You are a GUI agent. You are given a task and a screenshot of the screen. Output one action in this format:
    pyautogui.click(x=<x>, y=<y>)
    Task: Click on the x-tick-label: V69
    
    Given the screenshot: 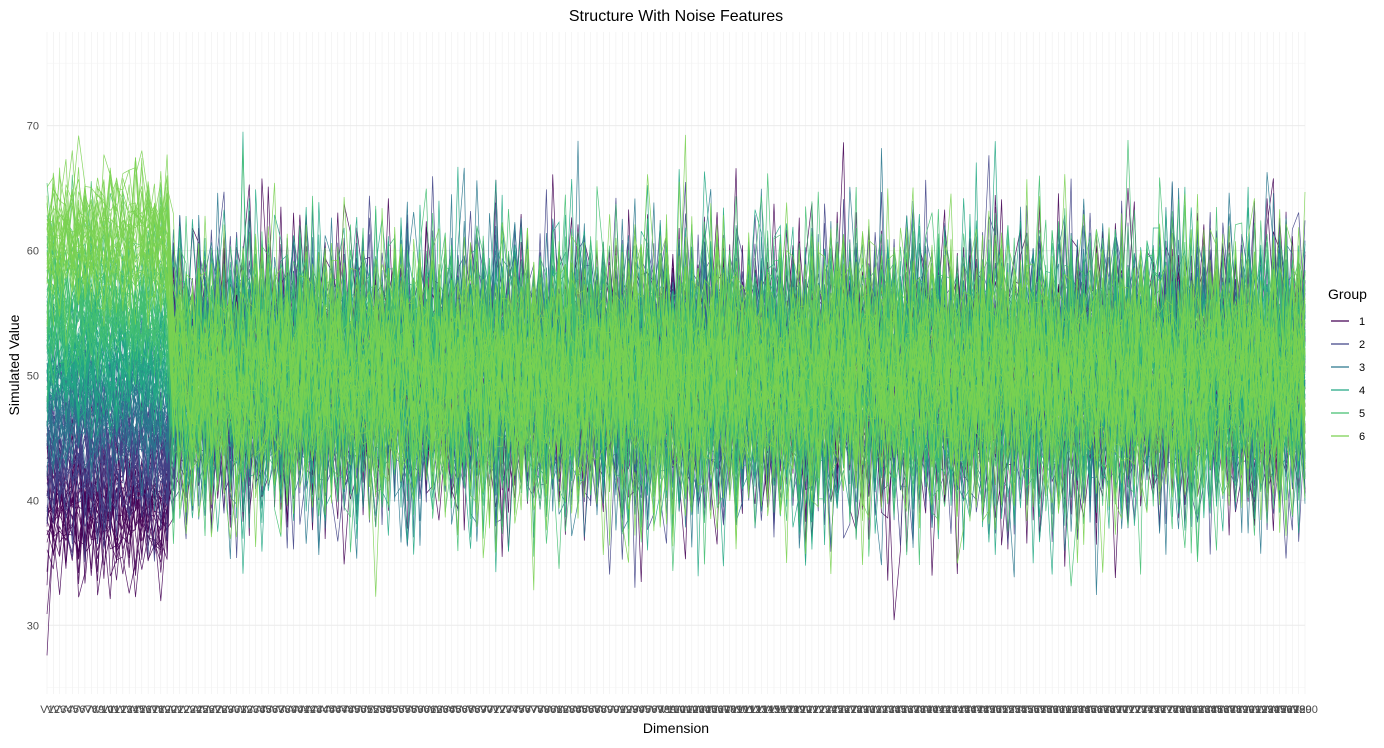 What is the action you would take?
    pyautogui.click(x=477, y=710)
    